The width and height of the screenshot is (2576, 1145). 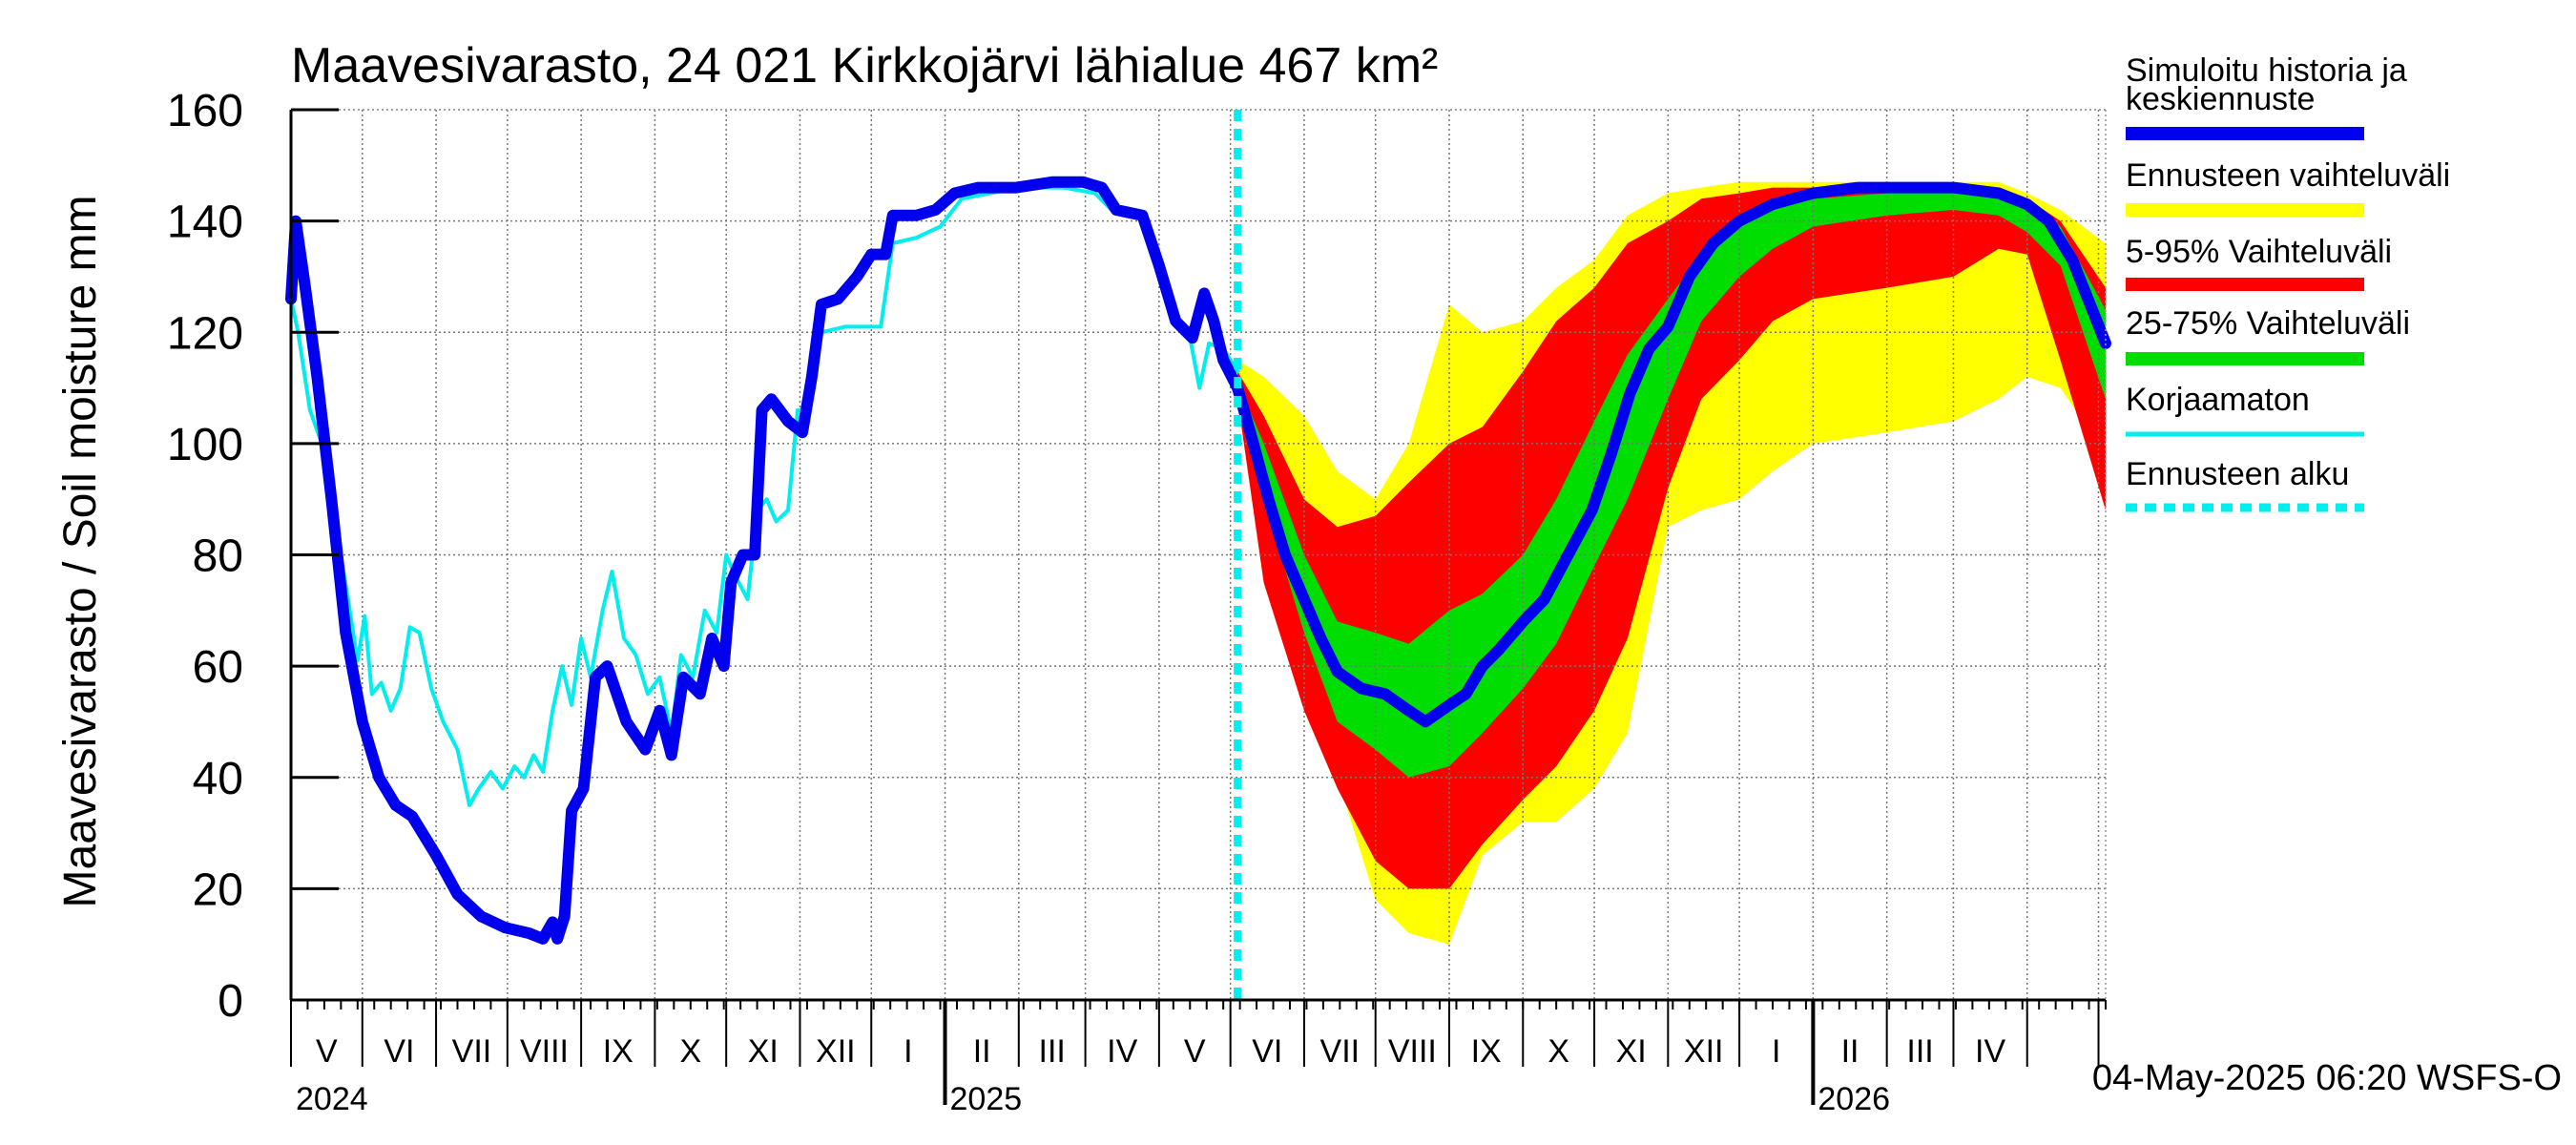 What do you see at coordinates (332, 1099) in the screenshot?
I see `x-year-label: 2024` at bounding box center [332, 1099].